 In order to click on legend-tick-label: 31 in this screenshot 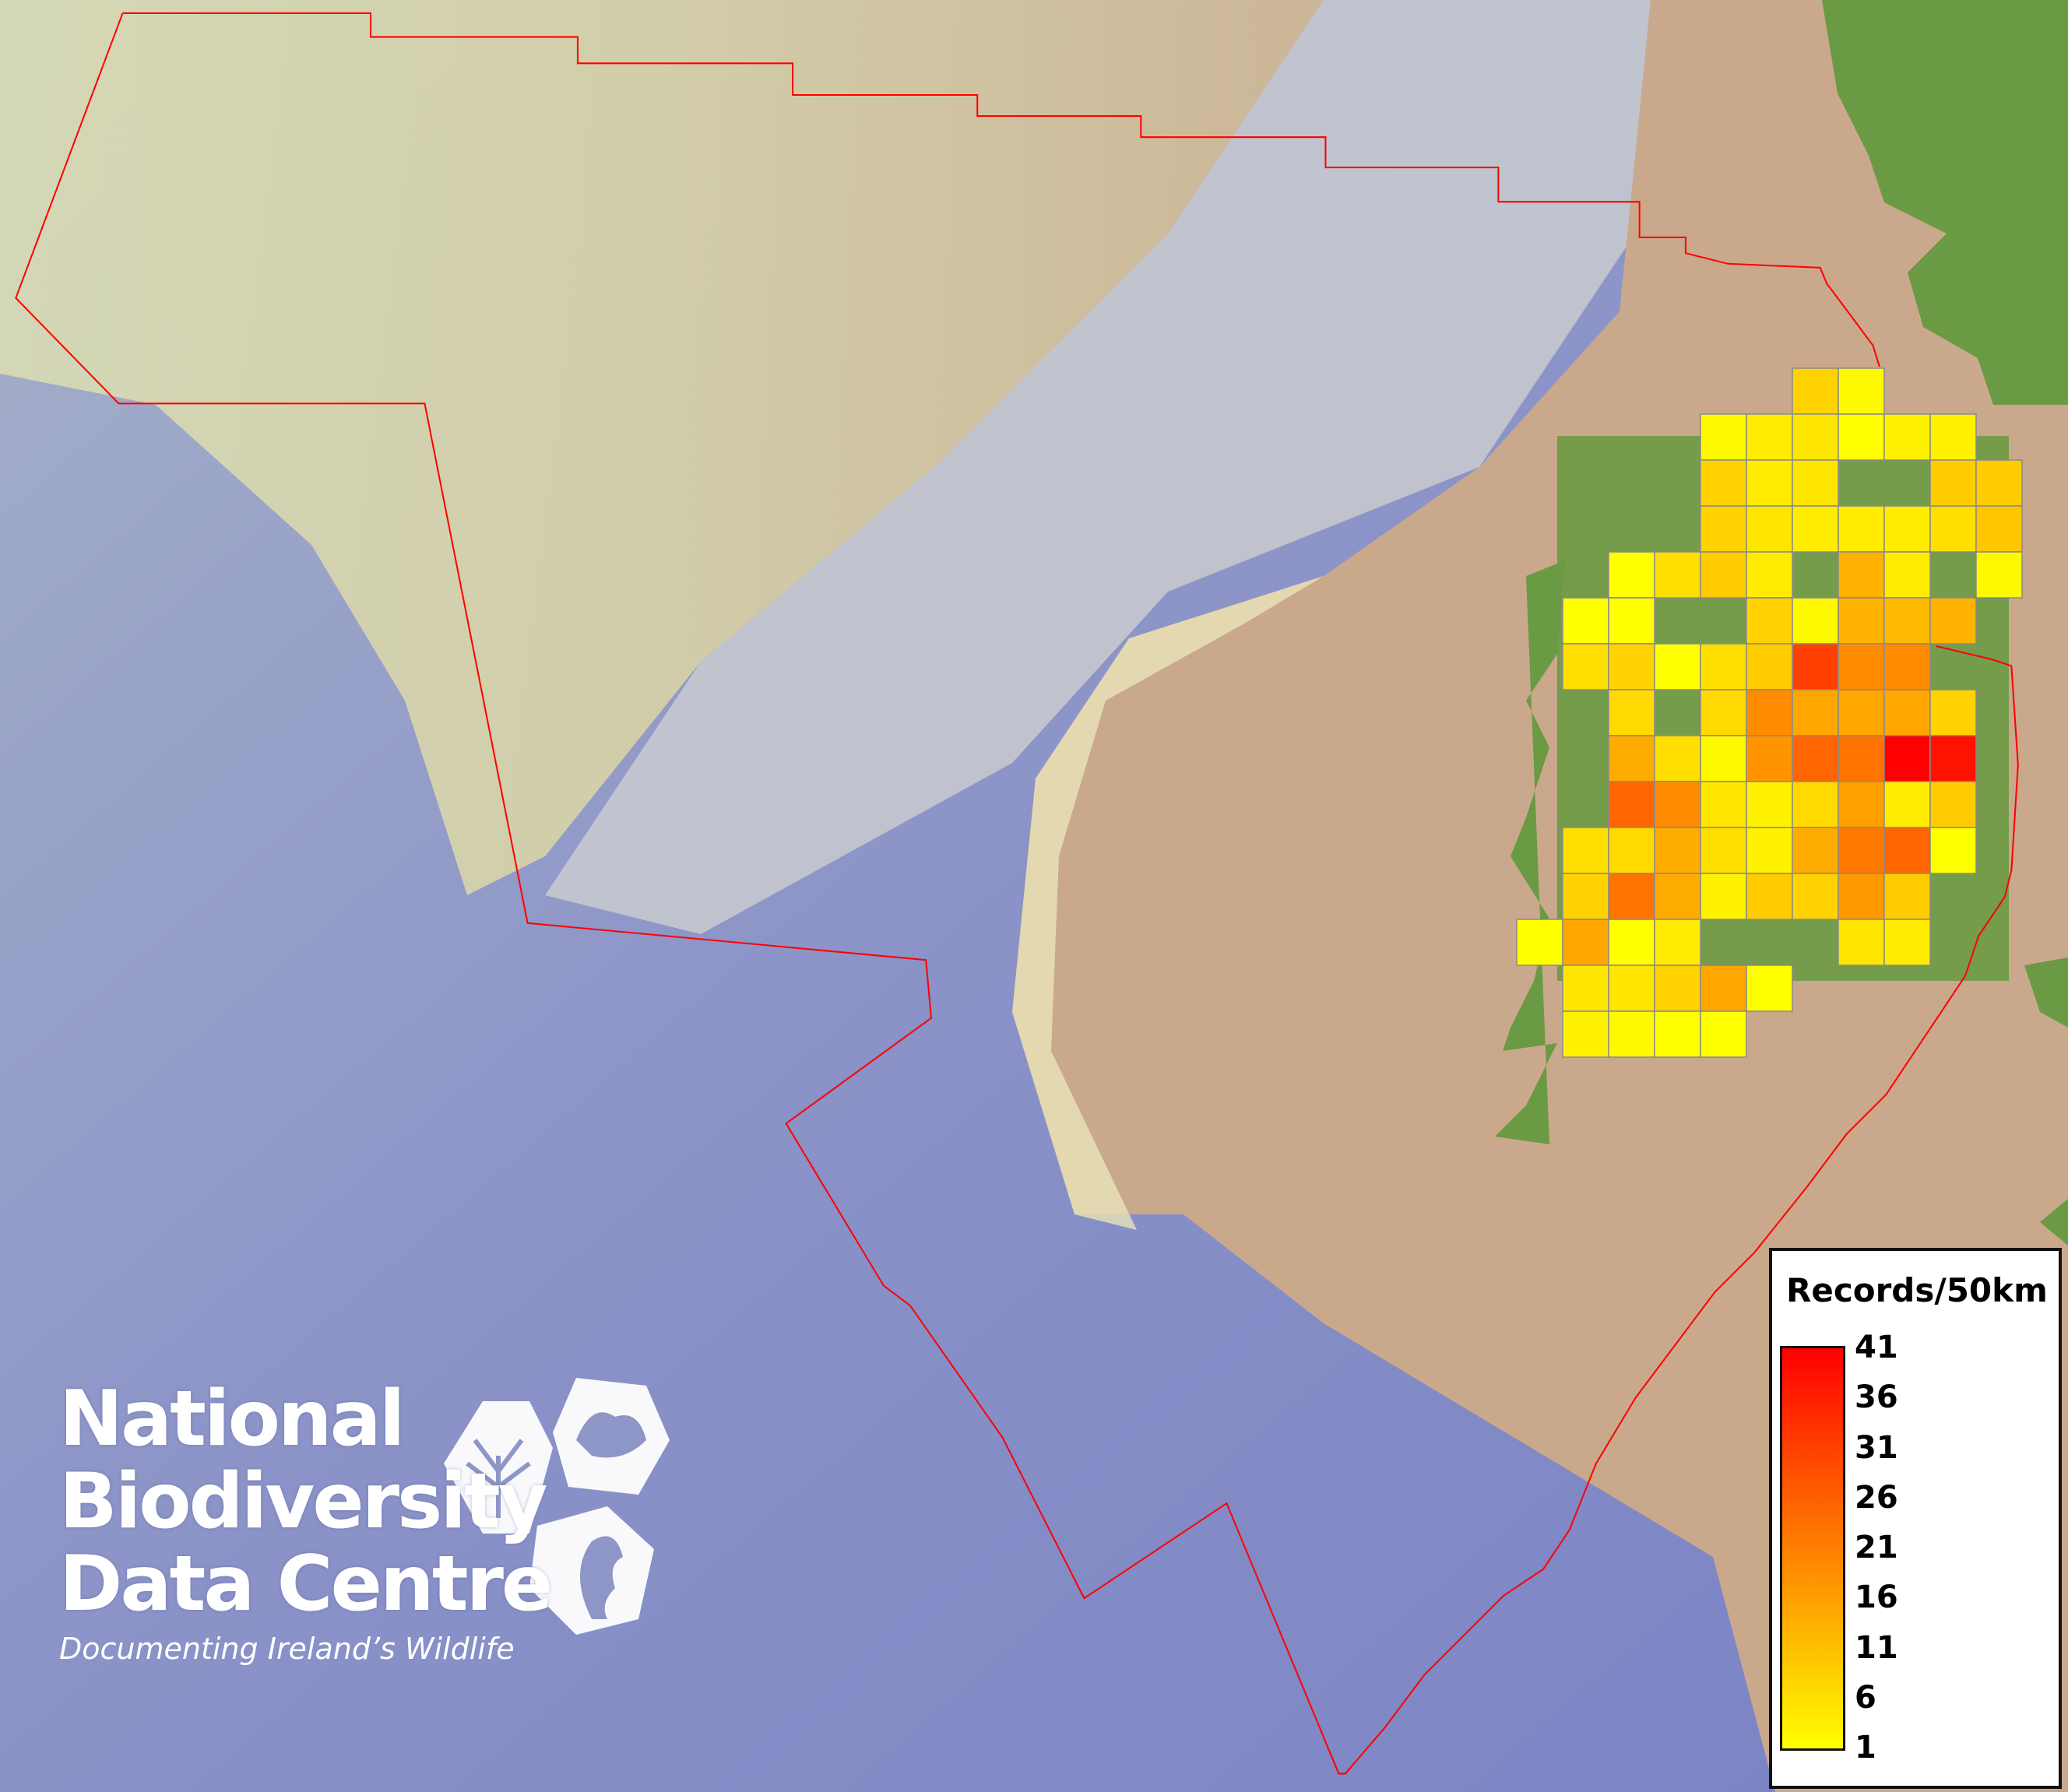, I will do `click(1877, 1447)`.